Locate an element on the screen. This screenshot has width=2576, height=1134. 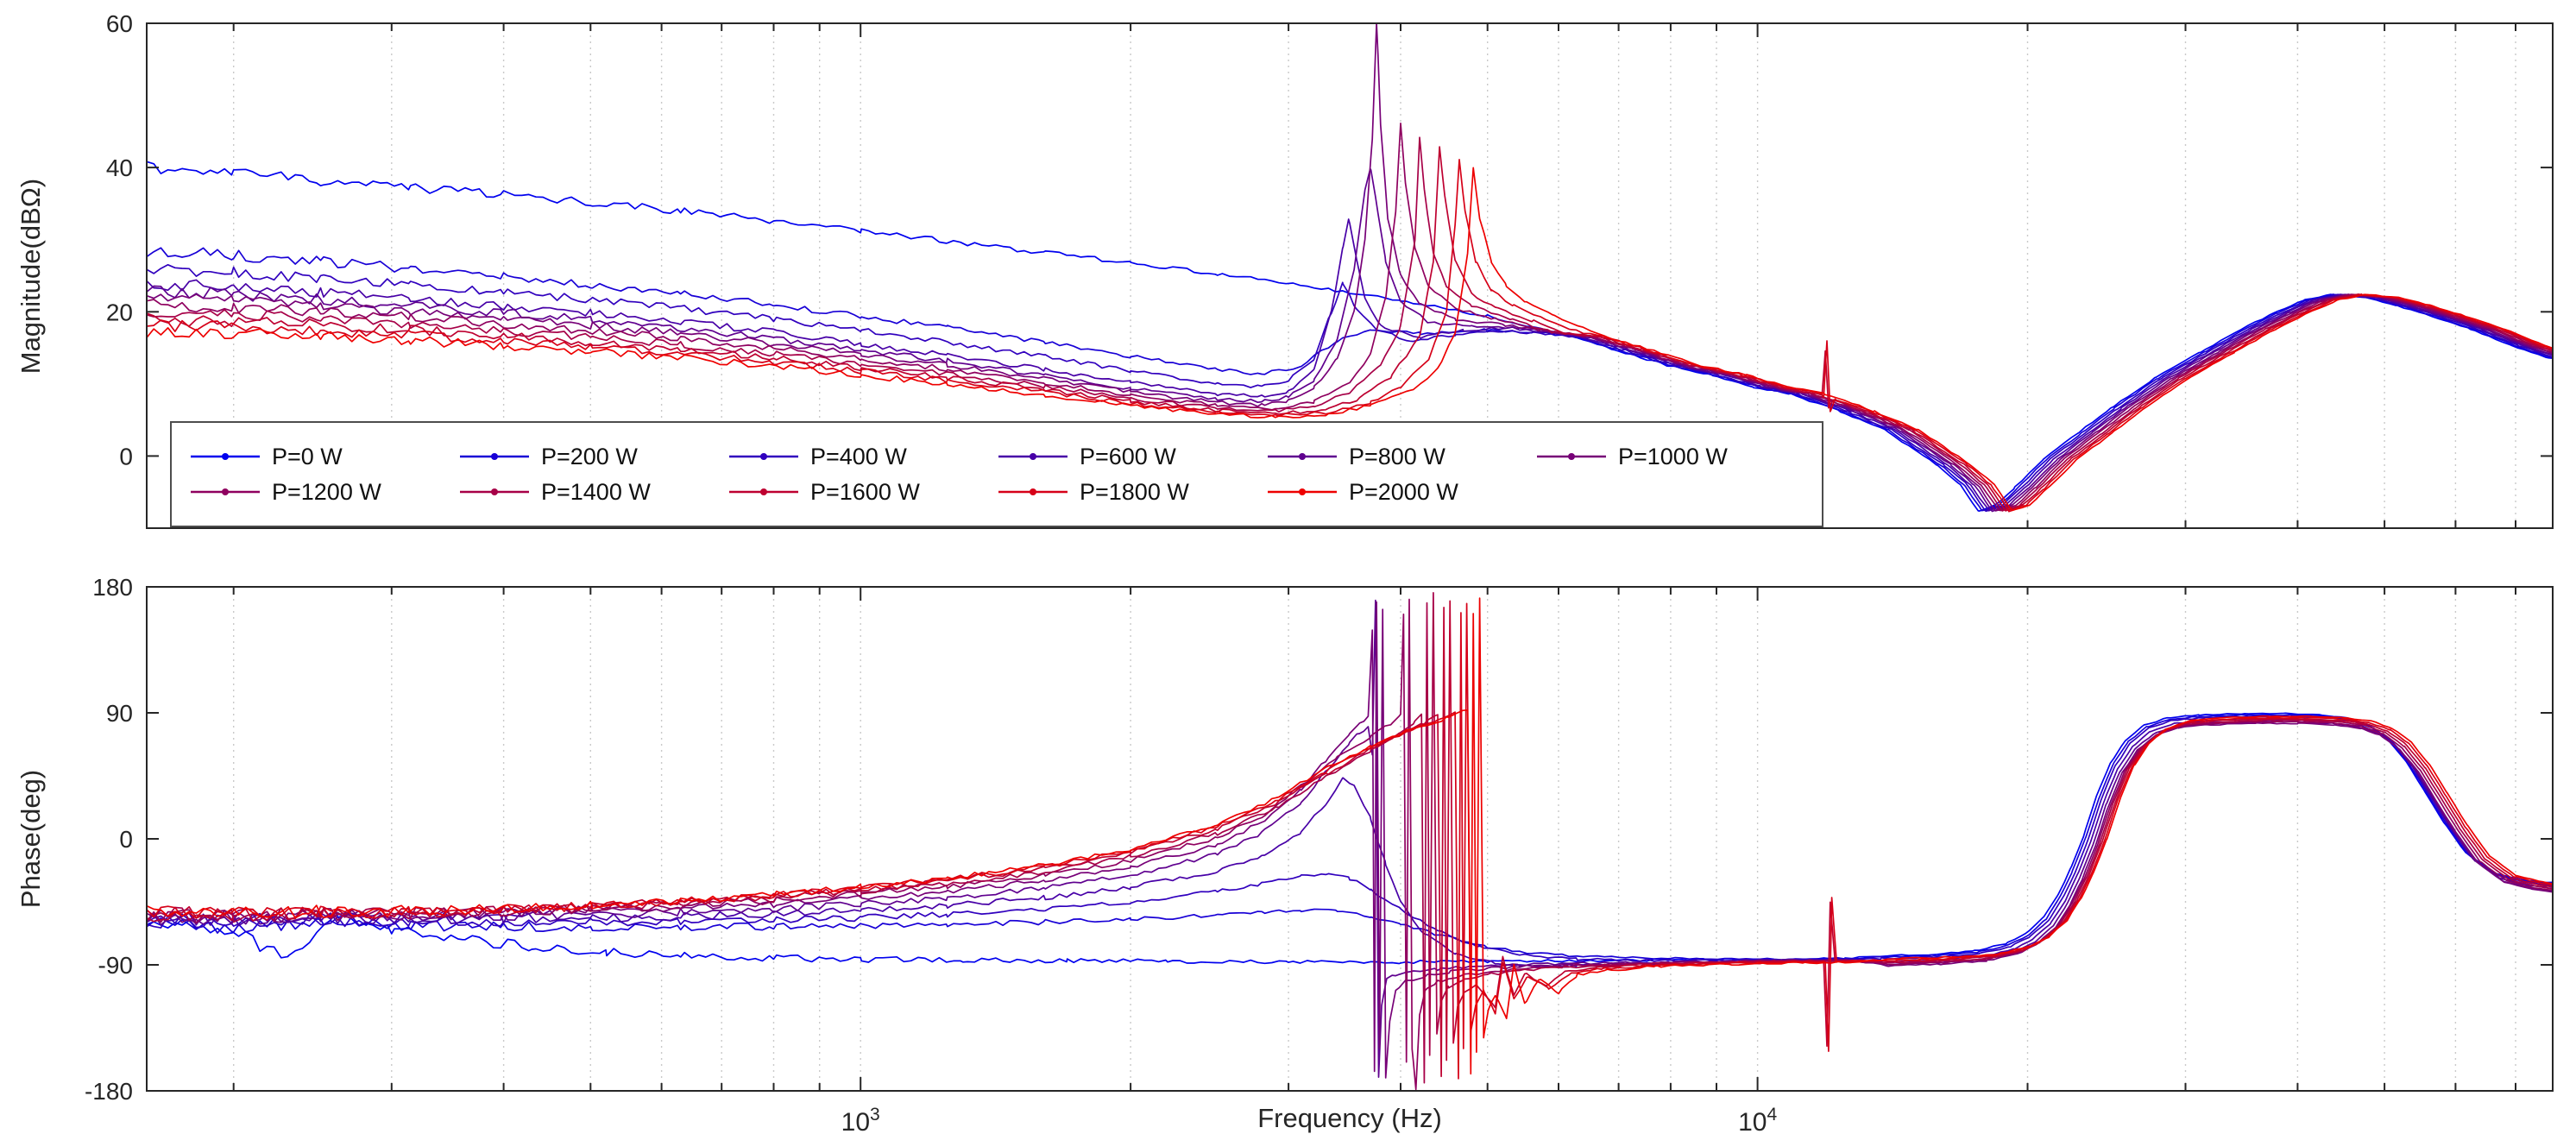
legend-label: P=200 W is located at coordinates (589, 456).